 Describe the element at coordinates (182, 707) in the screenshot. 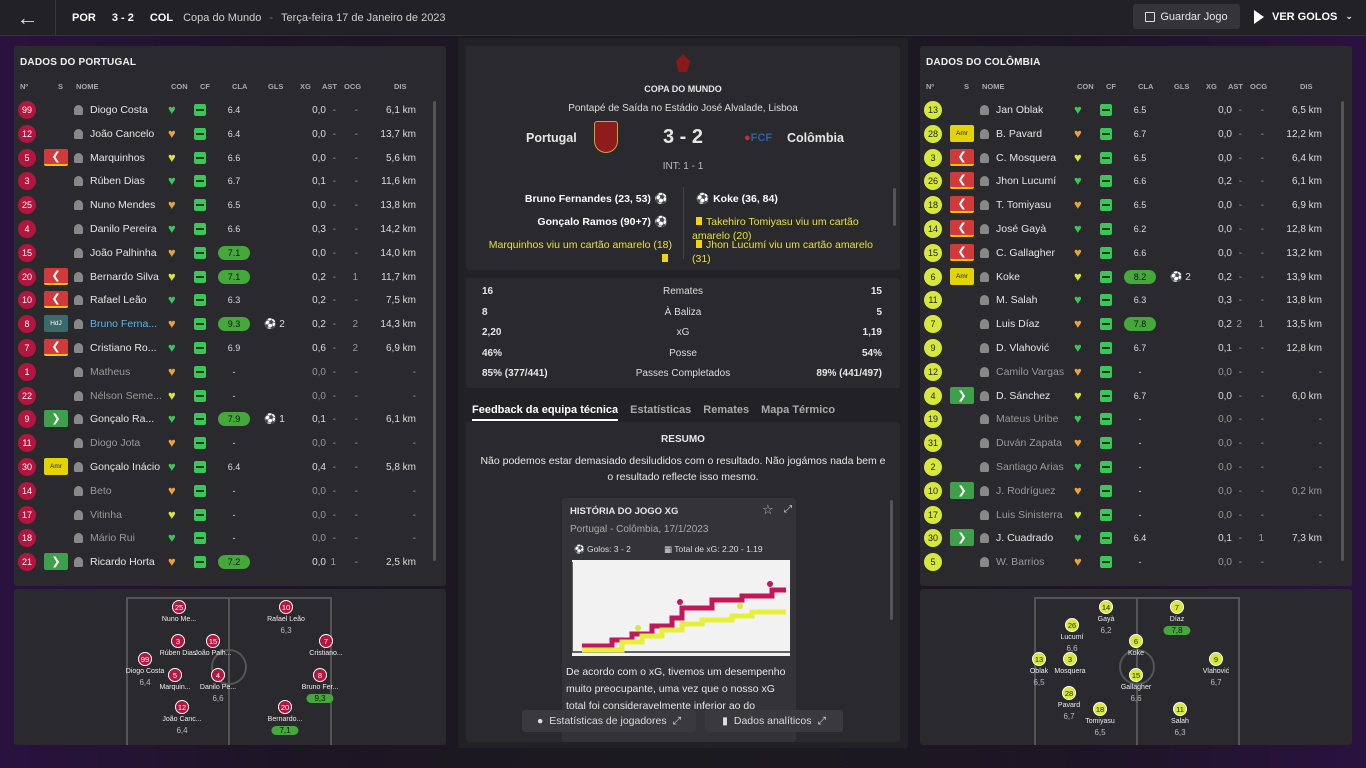

I see `pitch-player-number: 12` at that location.